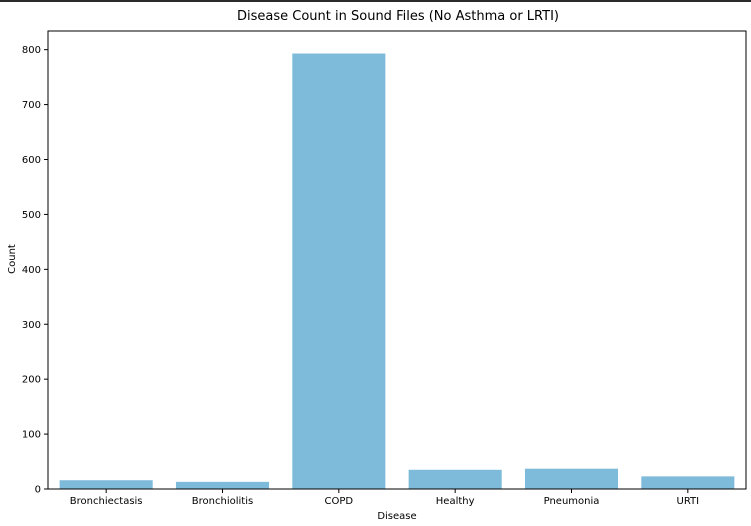  What do you see at coordinates (455, 501) in the screenshot?
I see `x-tick-label: Healthy` at bounding box center [455, 501].